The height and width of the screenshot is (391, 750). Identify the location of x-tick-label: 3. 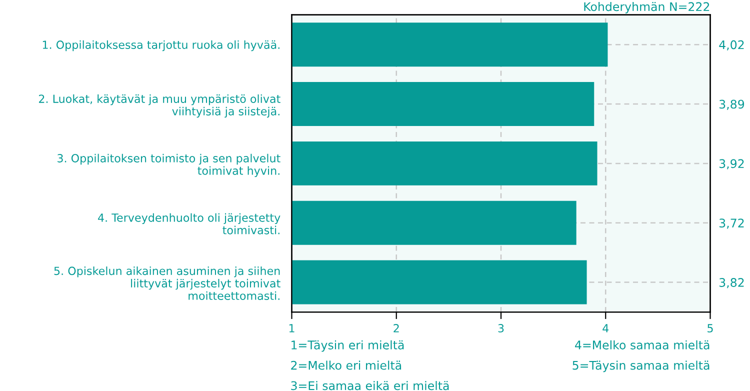
(501, 328).